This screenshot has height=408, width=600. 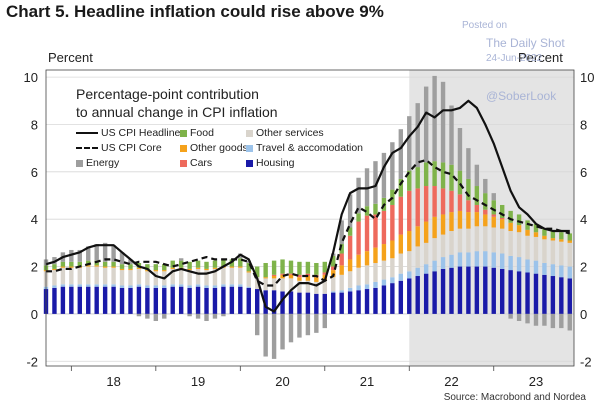 What do you see at coordinates (103, 163) in the screenshot?
I see `legend-label-energy: Energy` at bounding box center [103, 163].